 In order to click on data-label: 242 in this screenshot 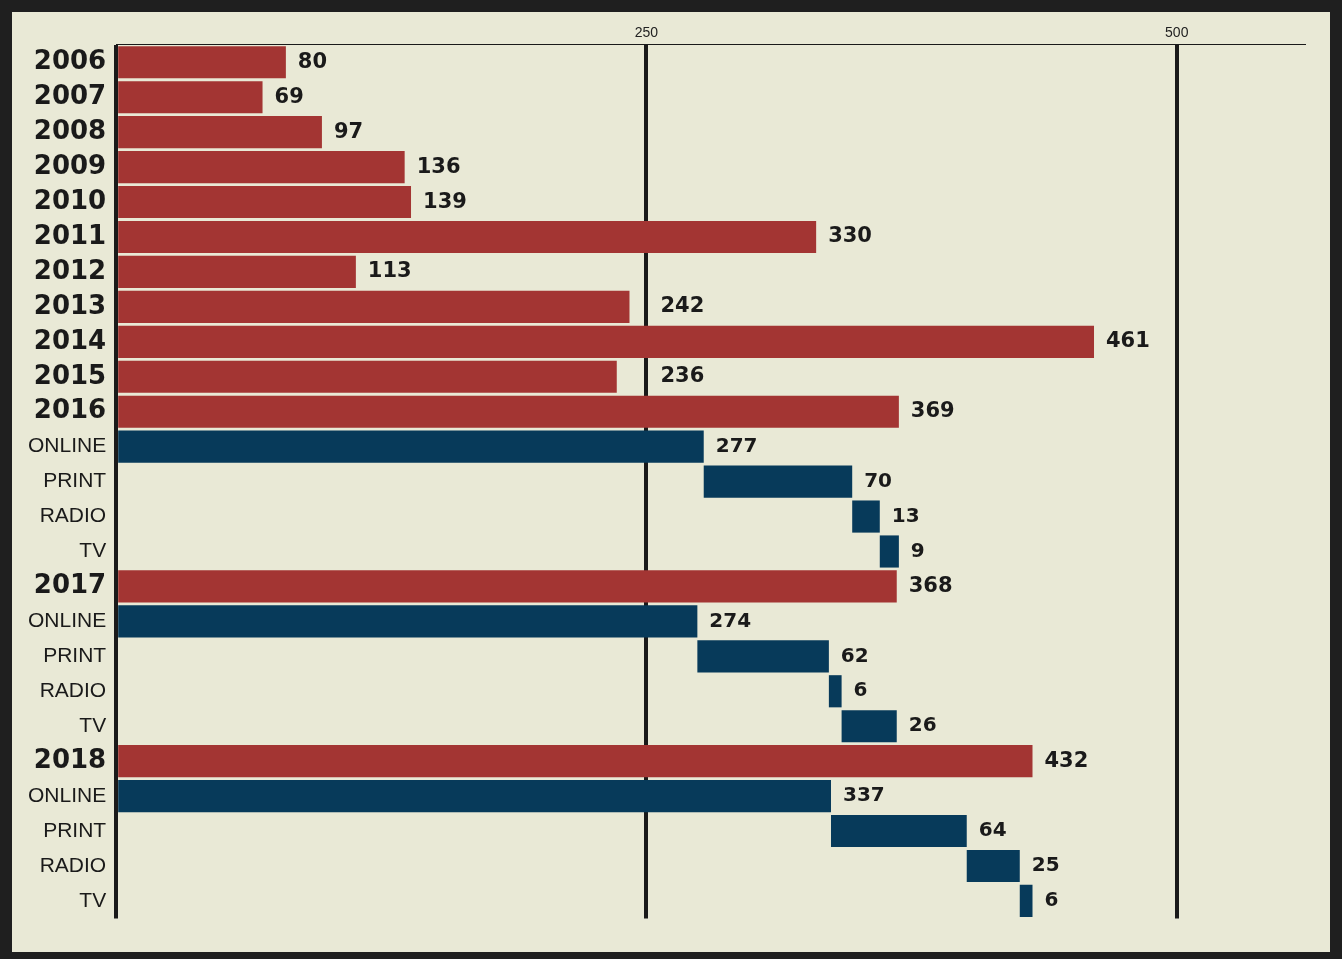, I will do `click(682, 305)`.